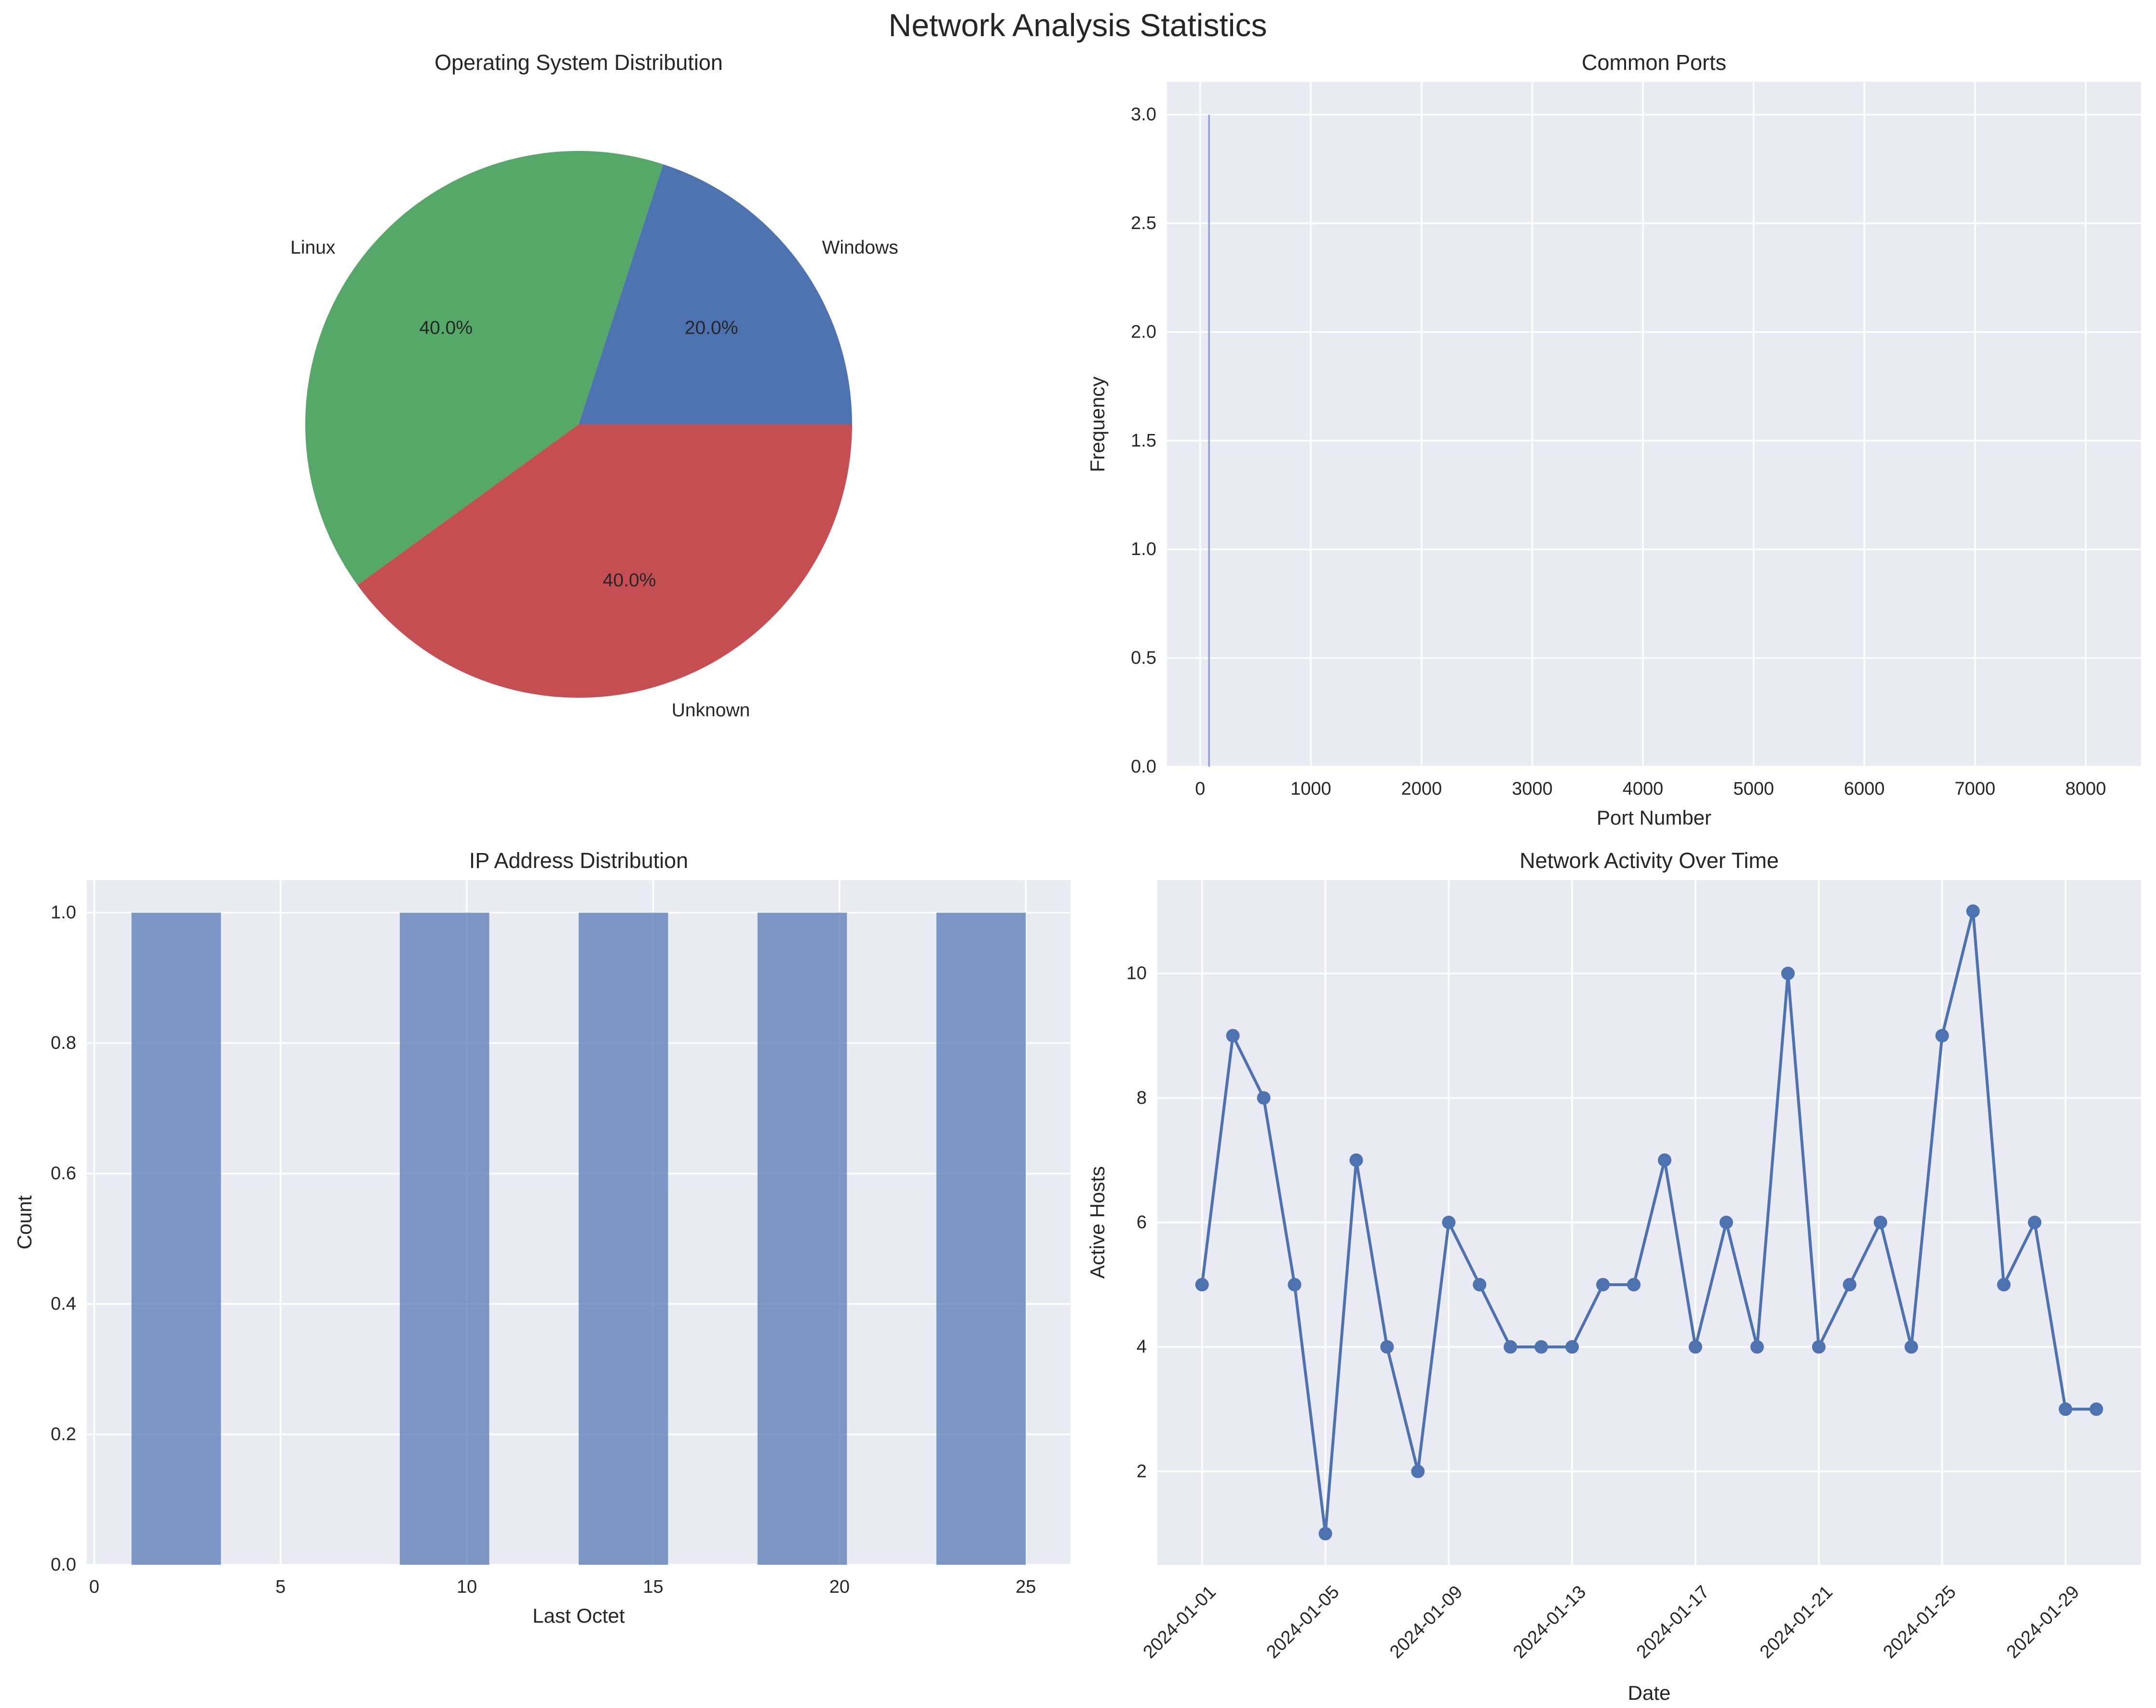 Image resolution: width=2156 pixels, height=1708 pixels. I want to click on ports-x-tick-label: 6000, so click(1865, 789).